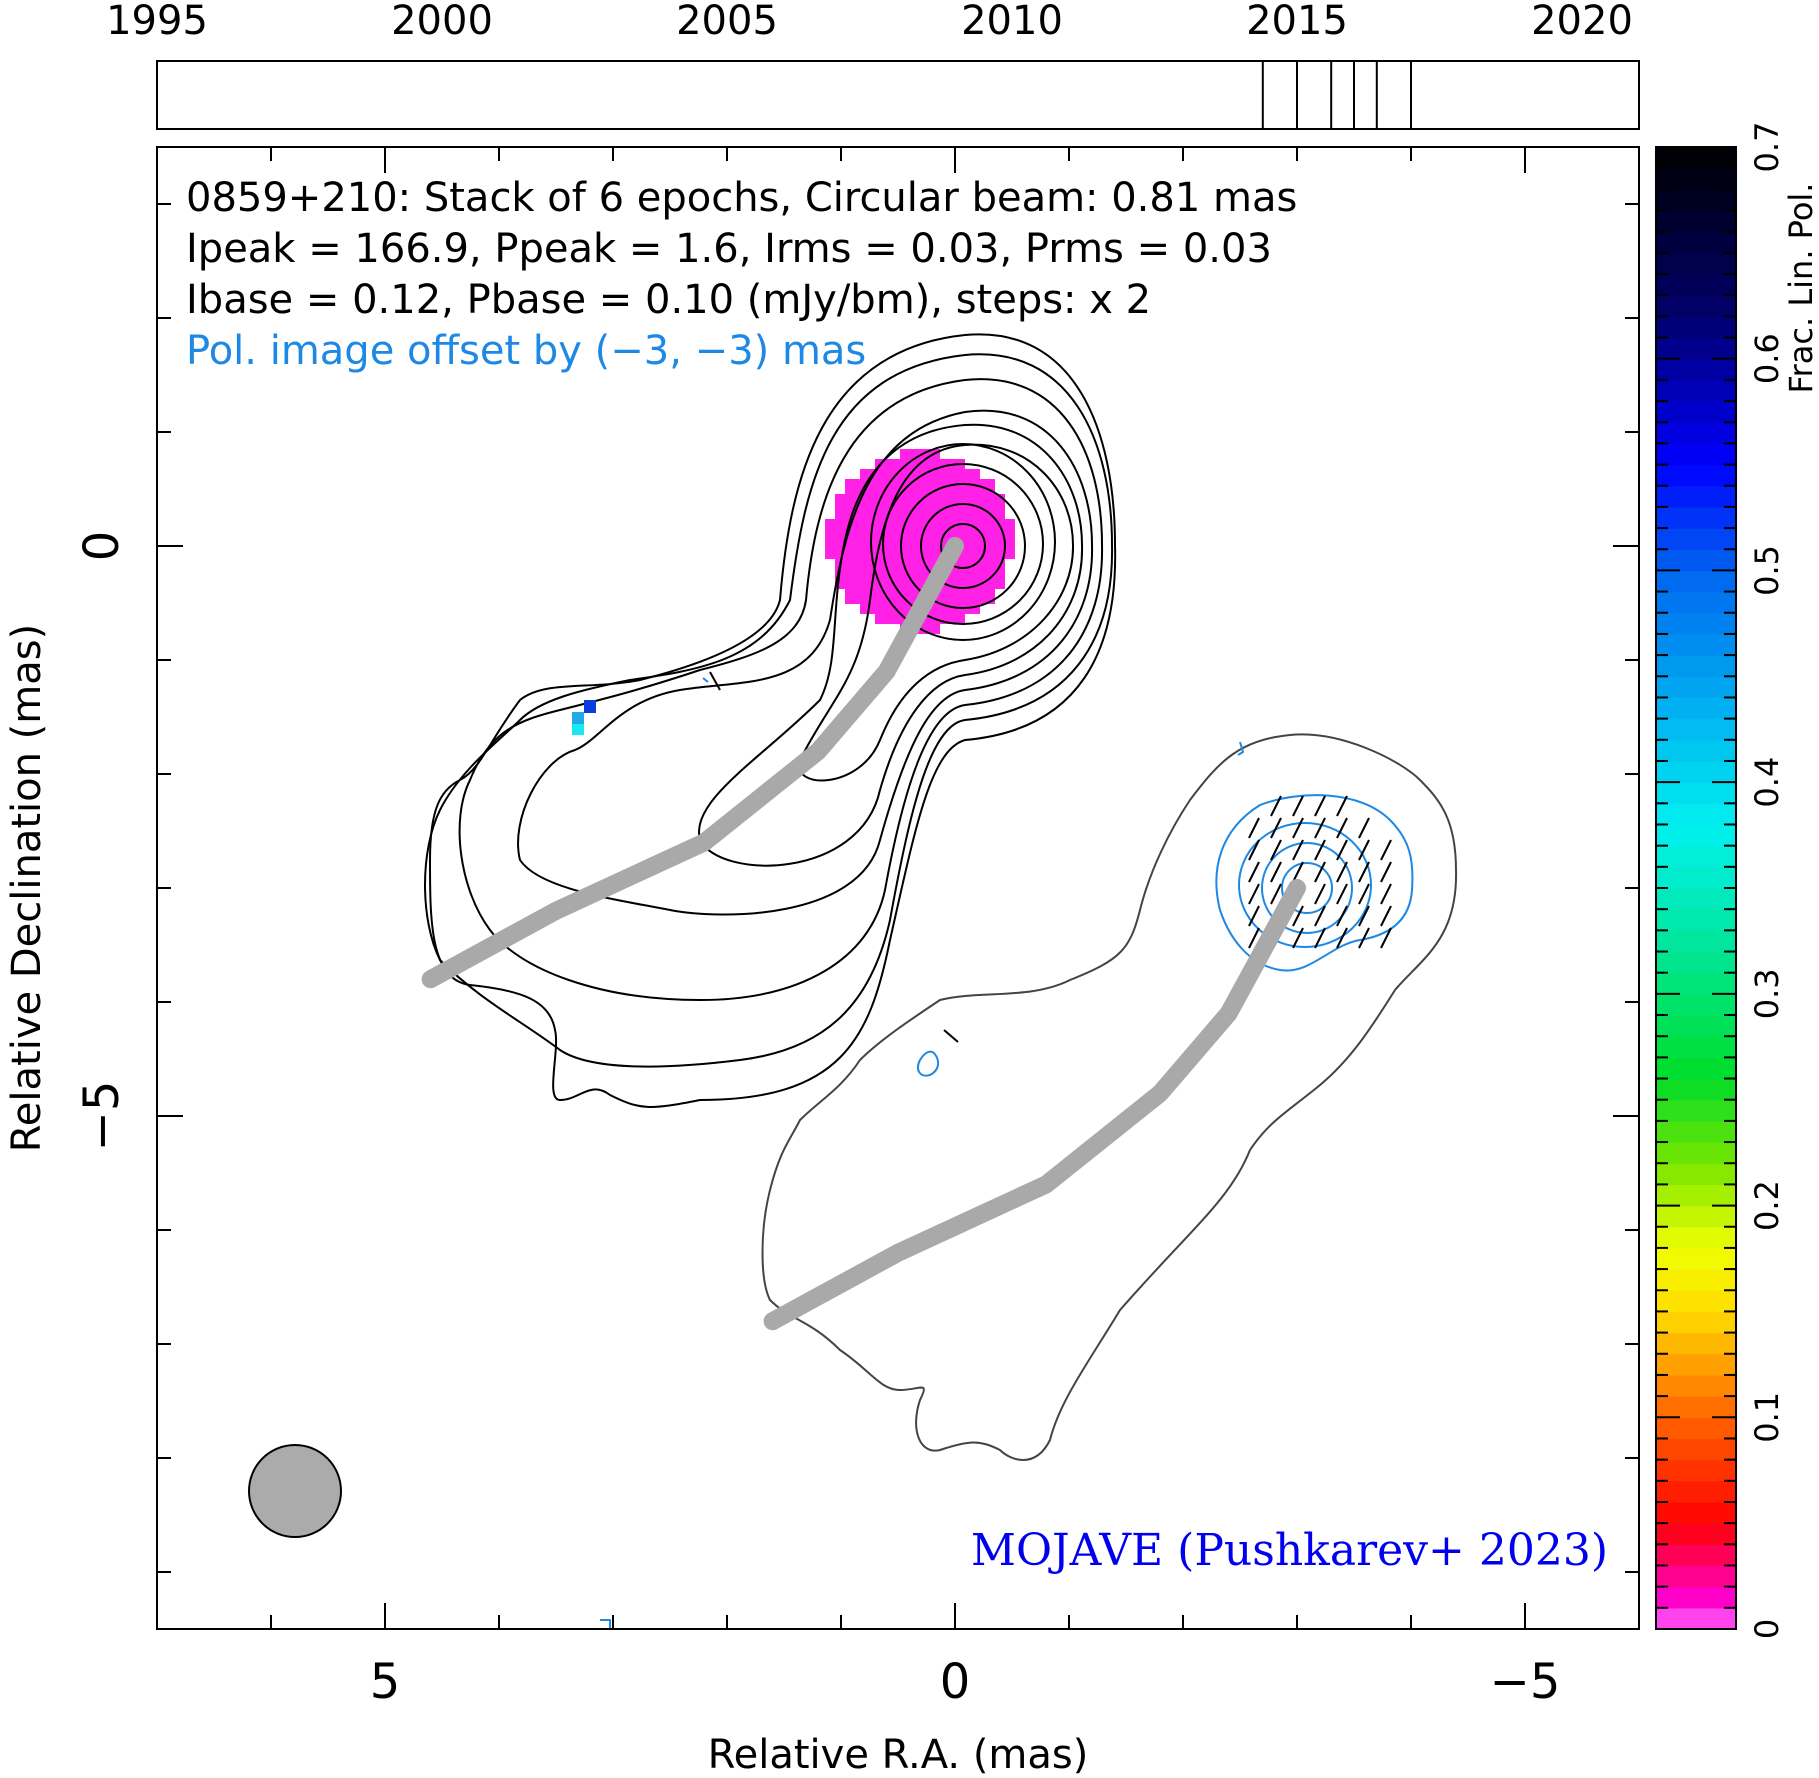 The width and height of the screenshot is (1819, 1778). Describe the element at coordinates (1767, 1205) in the screenshot. I see `colorbar-tick-label: 0.2` at that location.